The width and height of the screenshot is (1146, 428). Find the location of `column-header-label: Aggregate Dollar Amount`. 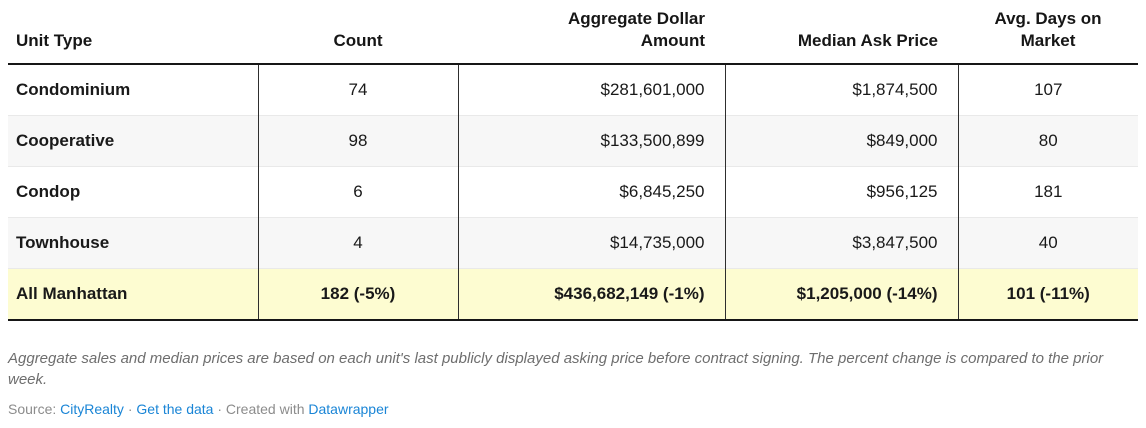

column-header-label: Aggregate Dollar Amount is located at coordinates (636, 29).